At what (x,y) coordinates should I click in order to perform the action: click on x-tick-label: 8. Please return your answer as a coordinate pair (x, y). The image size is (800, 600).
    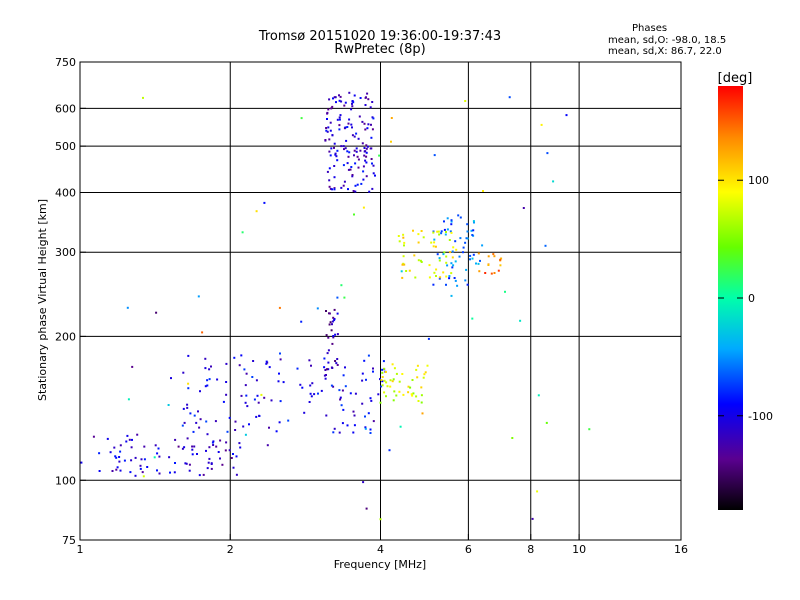
    Looking at the image, I should click on (530, 549).